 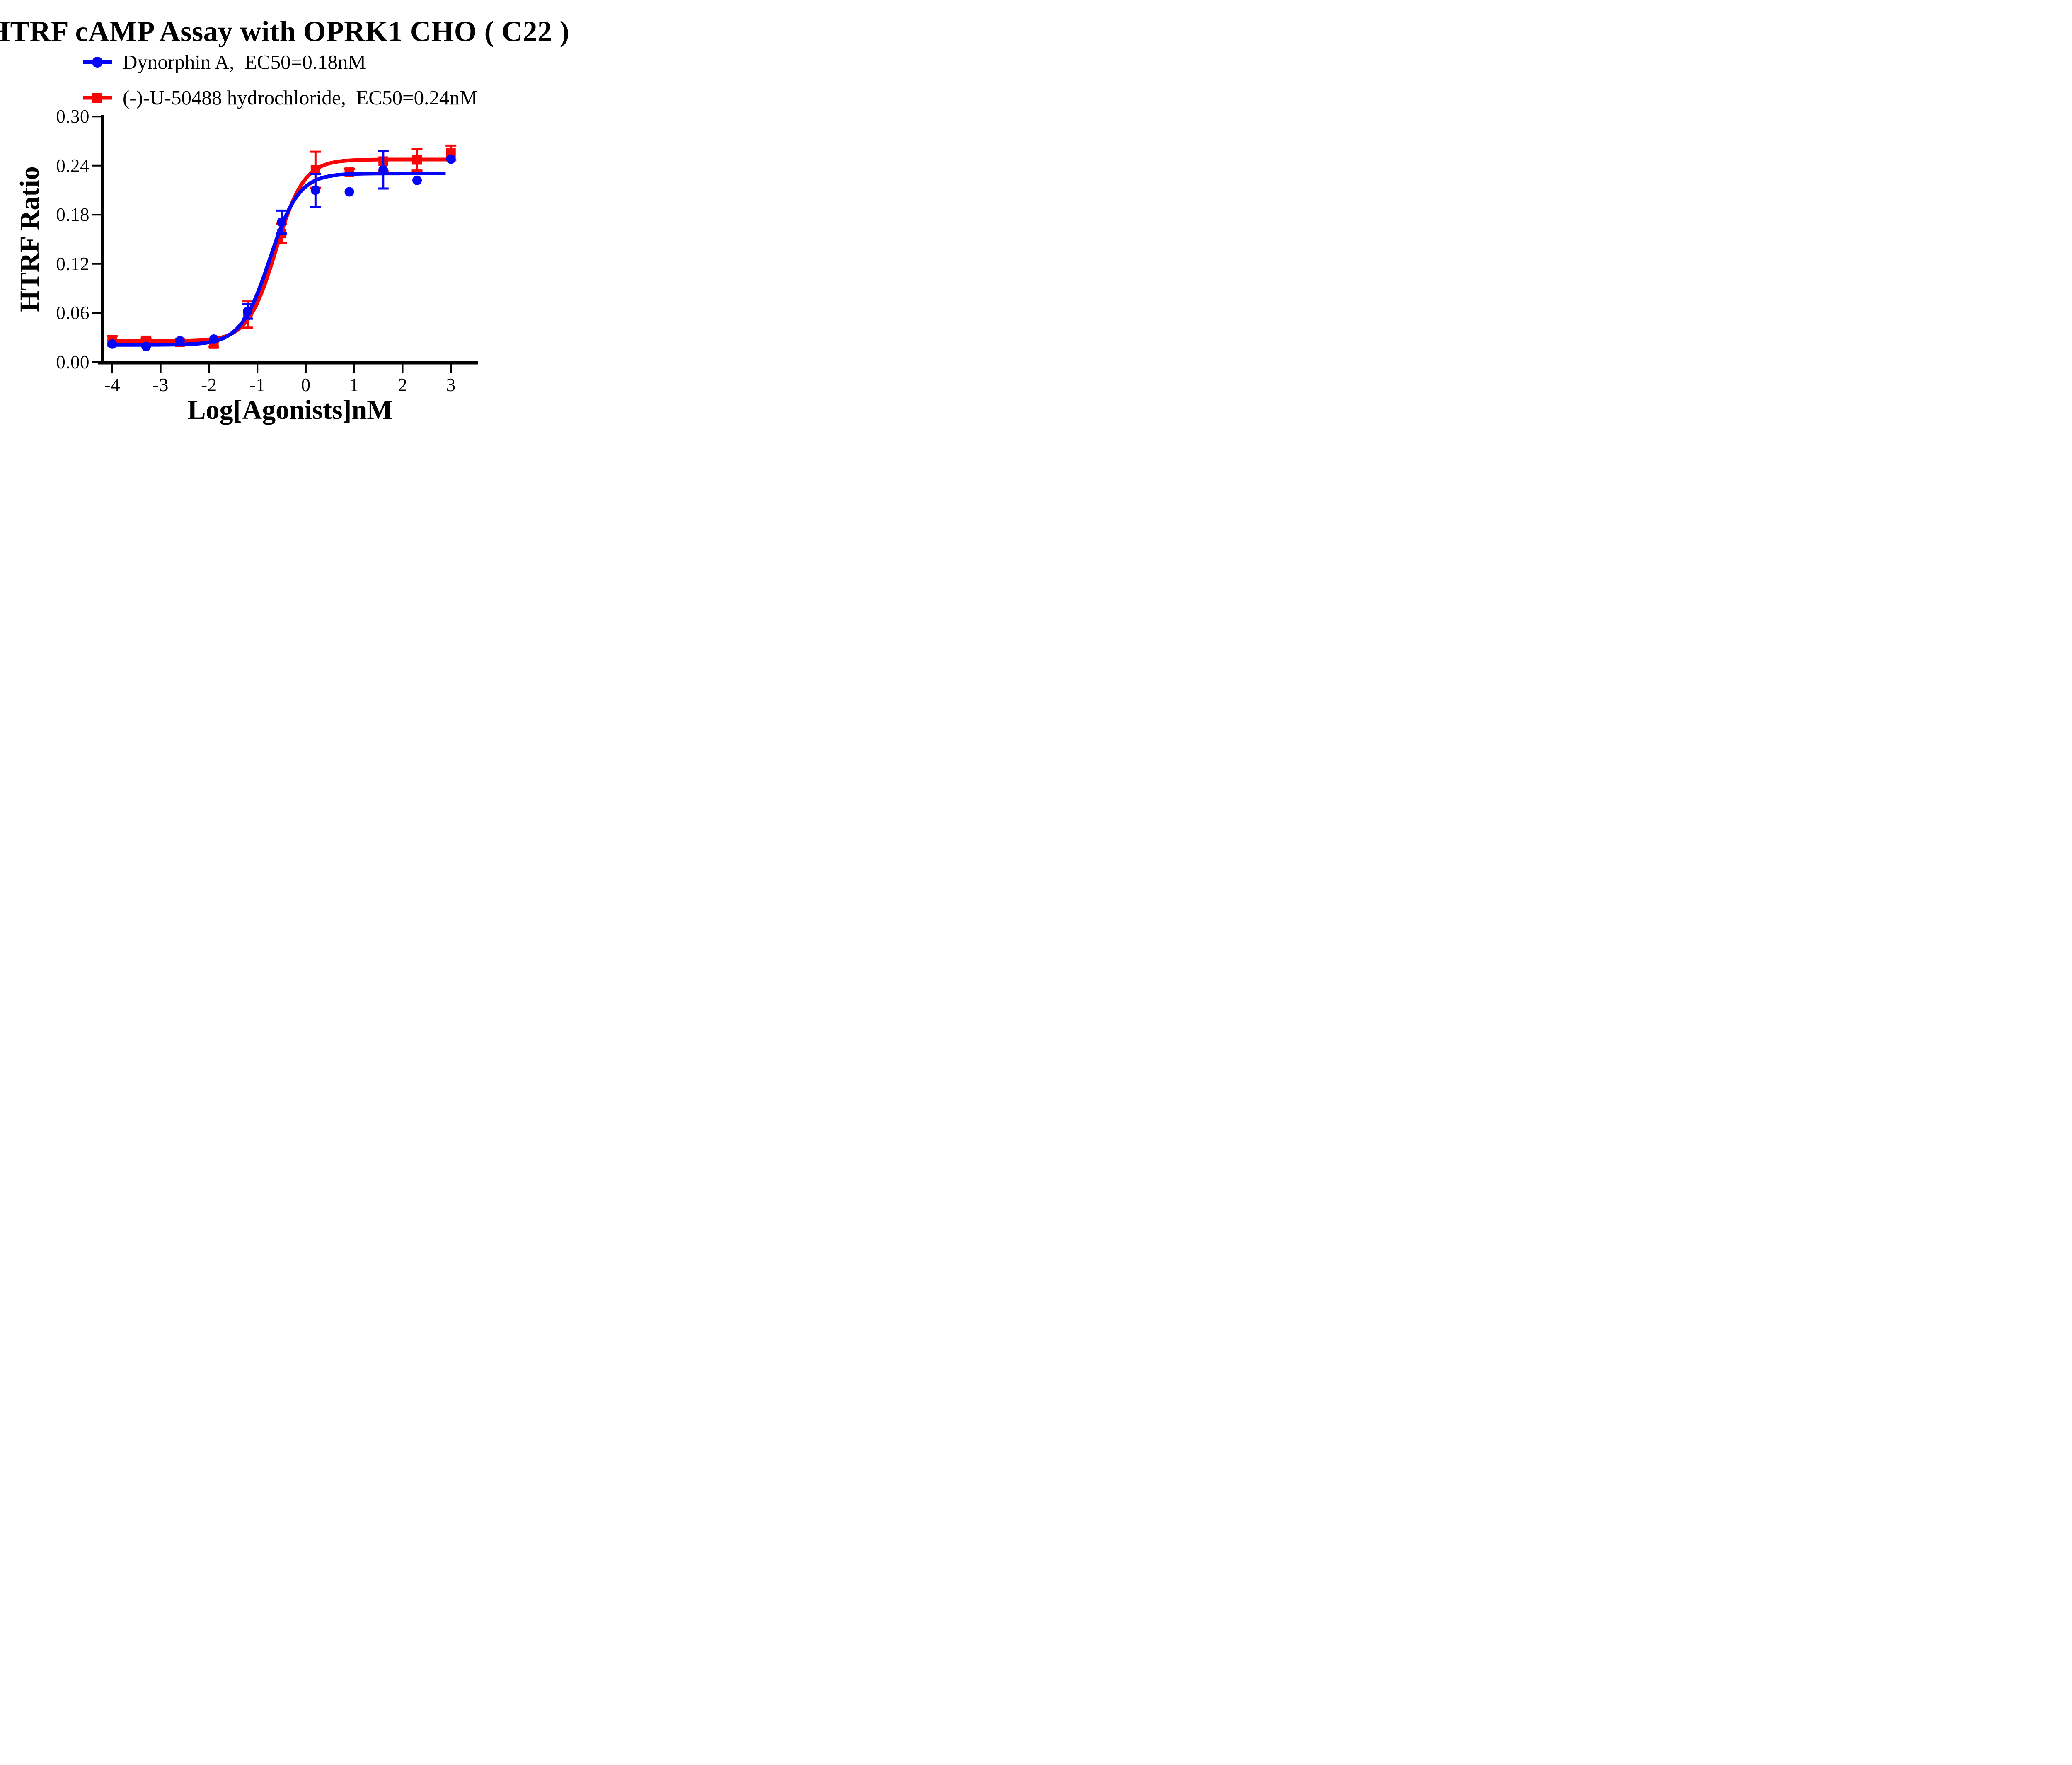 What do you see at coordinates (73, 214) in the screenshot?
I see `y-tick-label: 0.18` at bounding box center [73, 214].